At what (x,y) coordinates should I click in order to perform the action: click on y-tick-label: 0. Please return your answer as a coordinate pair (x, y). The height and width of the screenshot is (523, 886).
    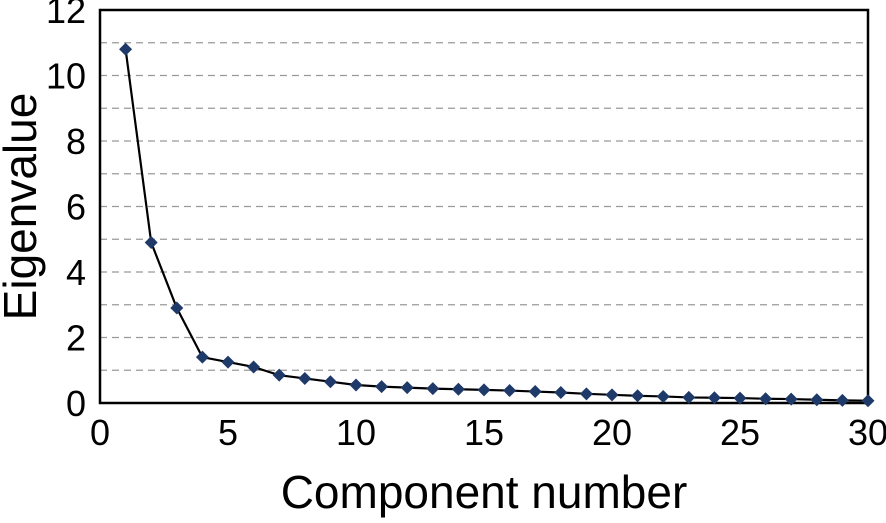
    Looking at the image, I should click on (76, 403).